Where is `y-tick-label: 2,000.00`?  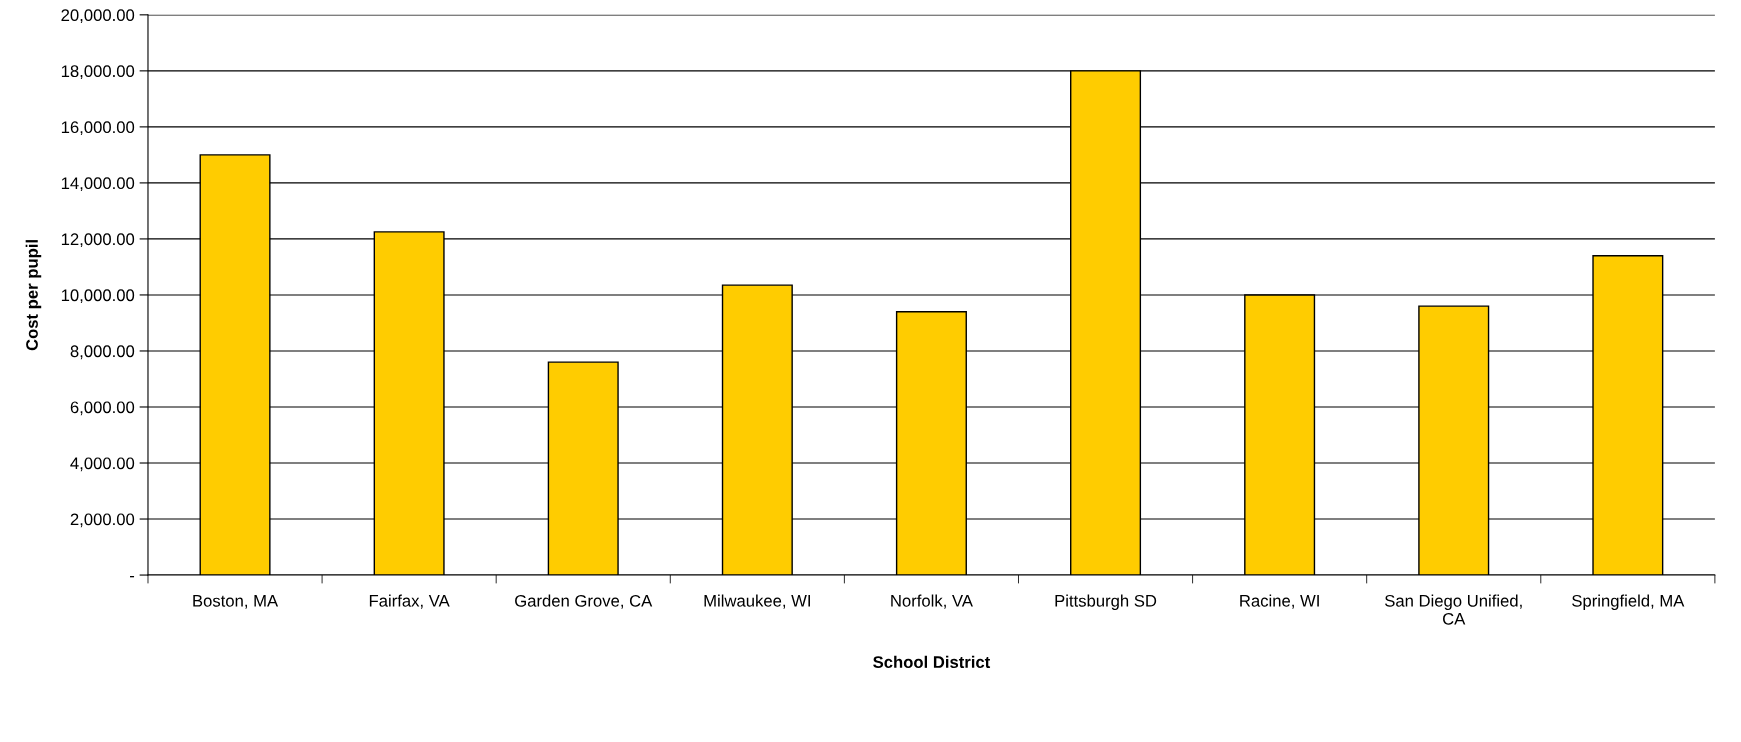
y-tick-label: 2,000.00 is located at coordinates (102, 520).